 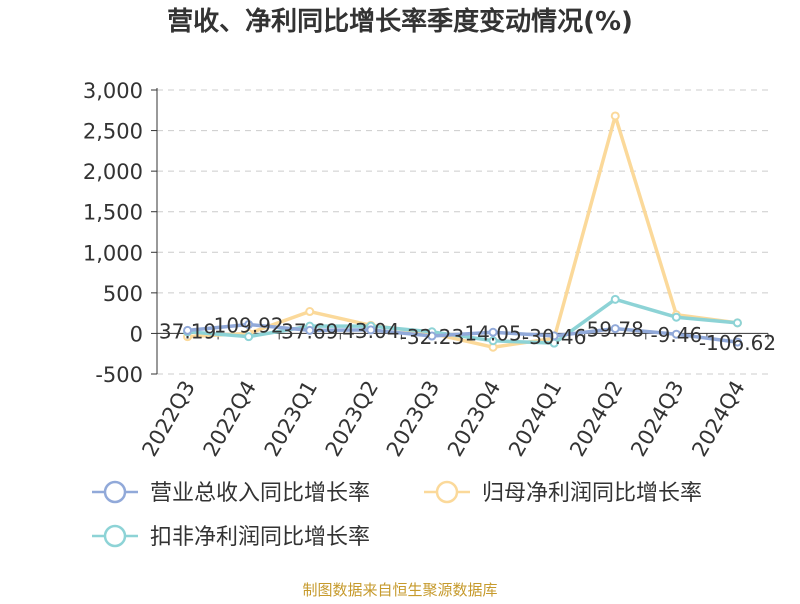 I want to click on y-tick-label: -500, so click(x=119, y=375).